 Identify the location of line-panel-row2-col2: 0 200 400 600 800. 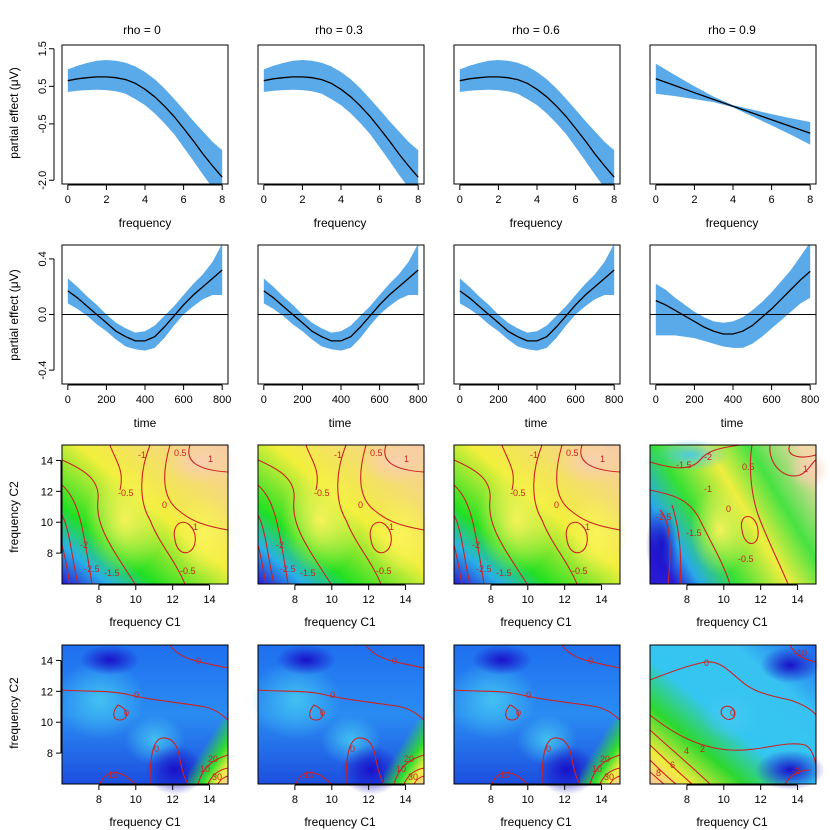
(342, 325).